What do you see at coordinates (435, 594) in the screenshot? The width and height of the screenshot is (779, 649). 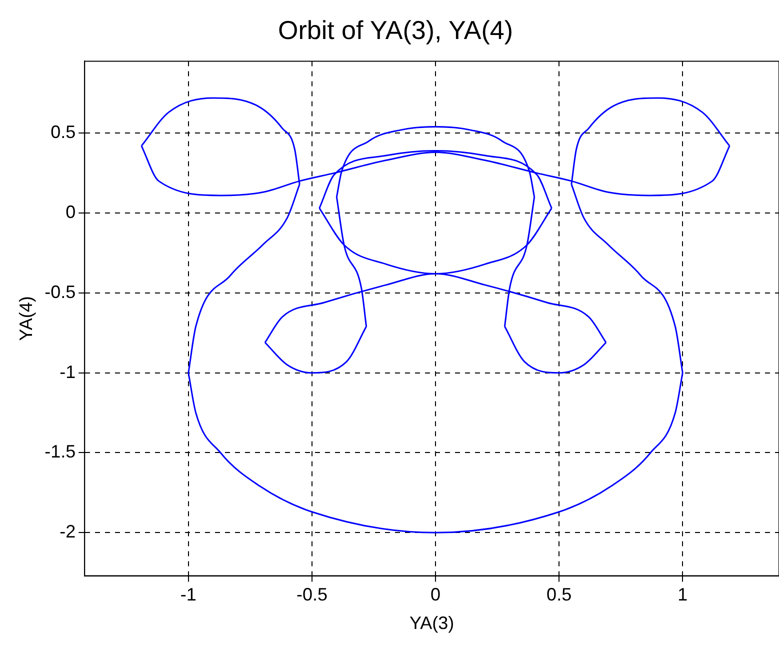 I see `x-tick-label: 0` at bounding box center [435, 594].